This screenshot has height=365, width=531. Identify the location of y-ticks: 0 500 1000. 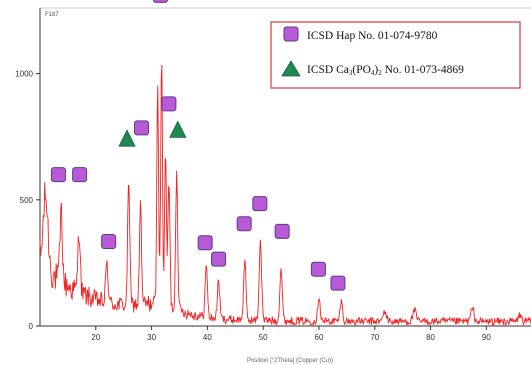
(27, 200).